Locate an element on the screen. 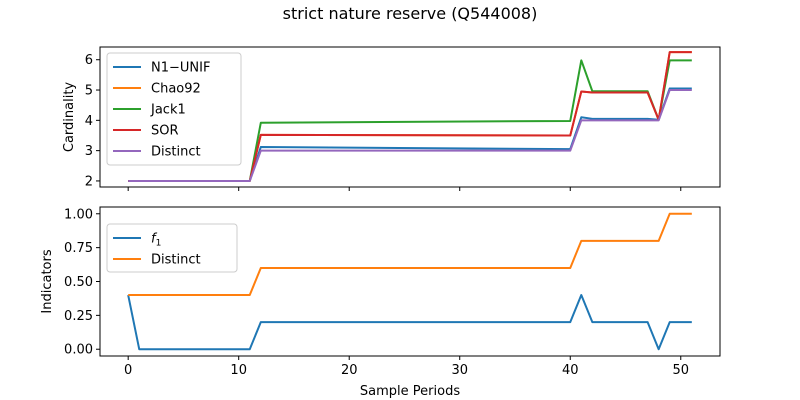 The width and height of the screenshot is (800, 400). legend-label: SOR is located at coordinates (165, 131).